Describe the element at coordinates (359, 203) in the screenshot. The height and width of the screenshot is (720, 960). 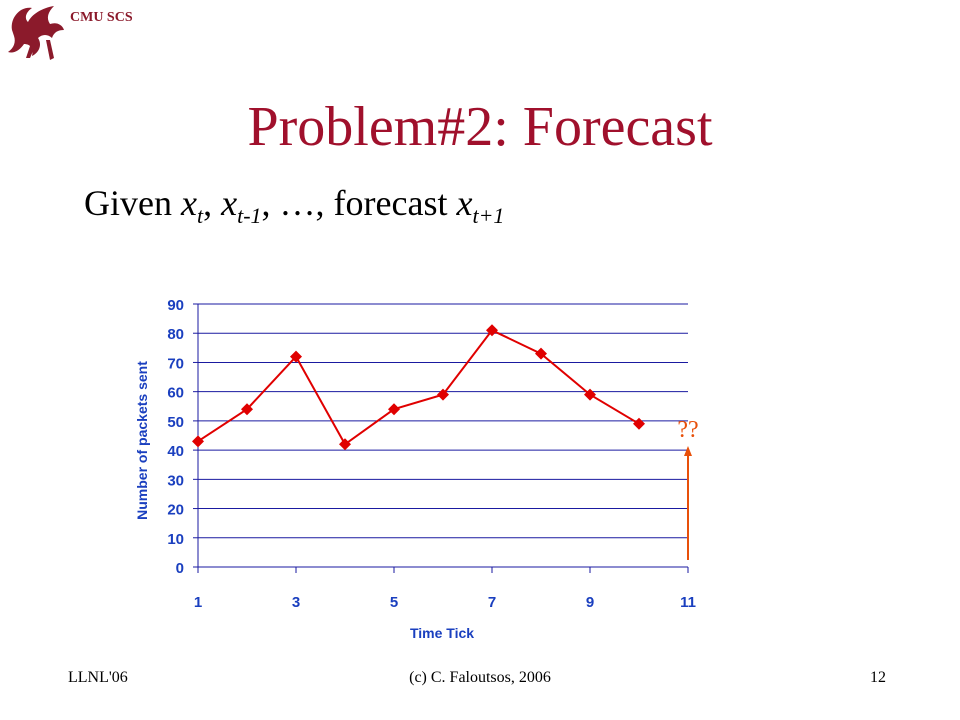
I see `subtitle-sep-2: , …, forecast` at that location.